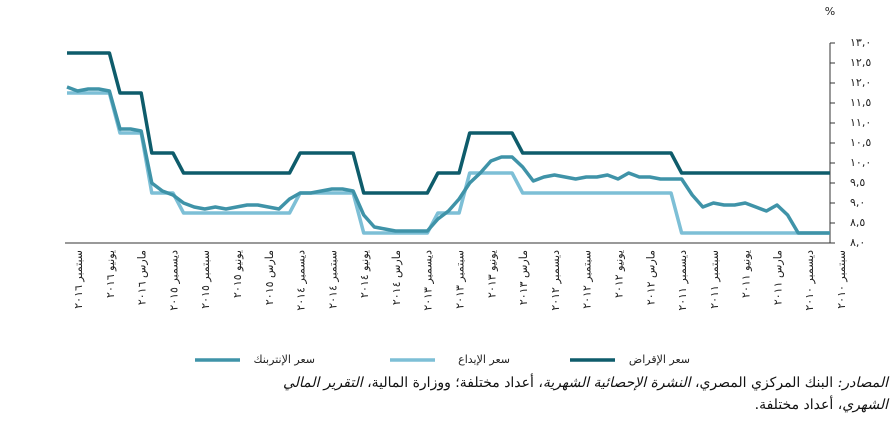 The image size is (896, 431). Describe the element at coordinates (618, 274) in the screenshot. I see `x-tick-label: يونيو ٢٠١٢` at that location.